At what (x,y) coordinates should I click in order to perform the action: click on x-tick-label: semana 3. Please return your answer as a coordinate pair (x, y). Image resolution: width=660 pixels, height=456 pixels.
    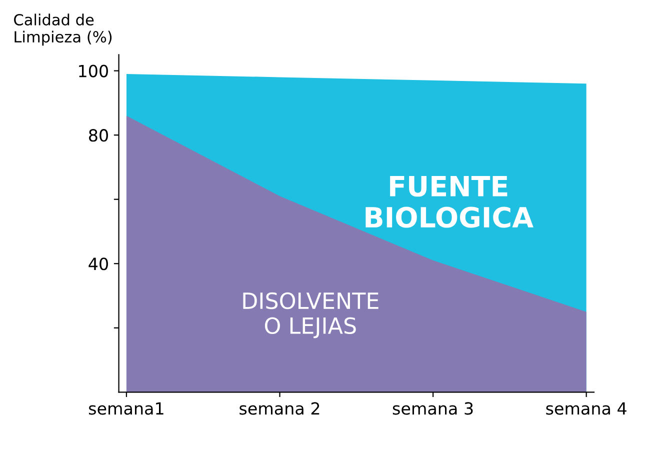
    Looking at the image, I should click on (432, 408).